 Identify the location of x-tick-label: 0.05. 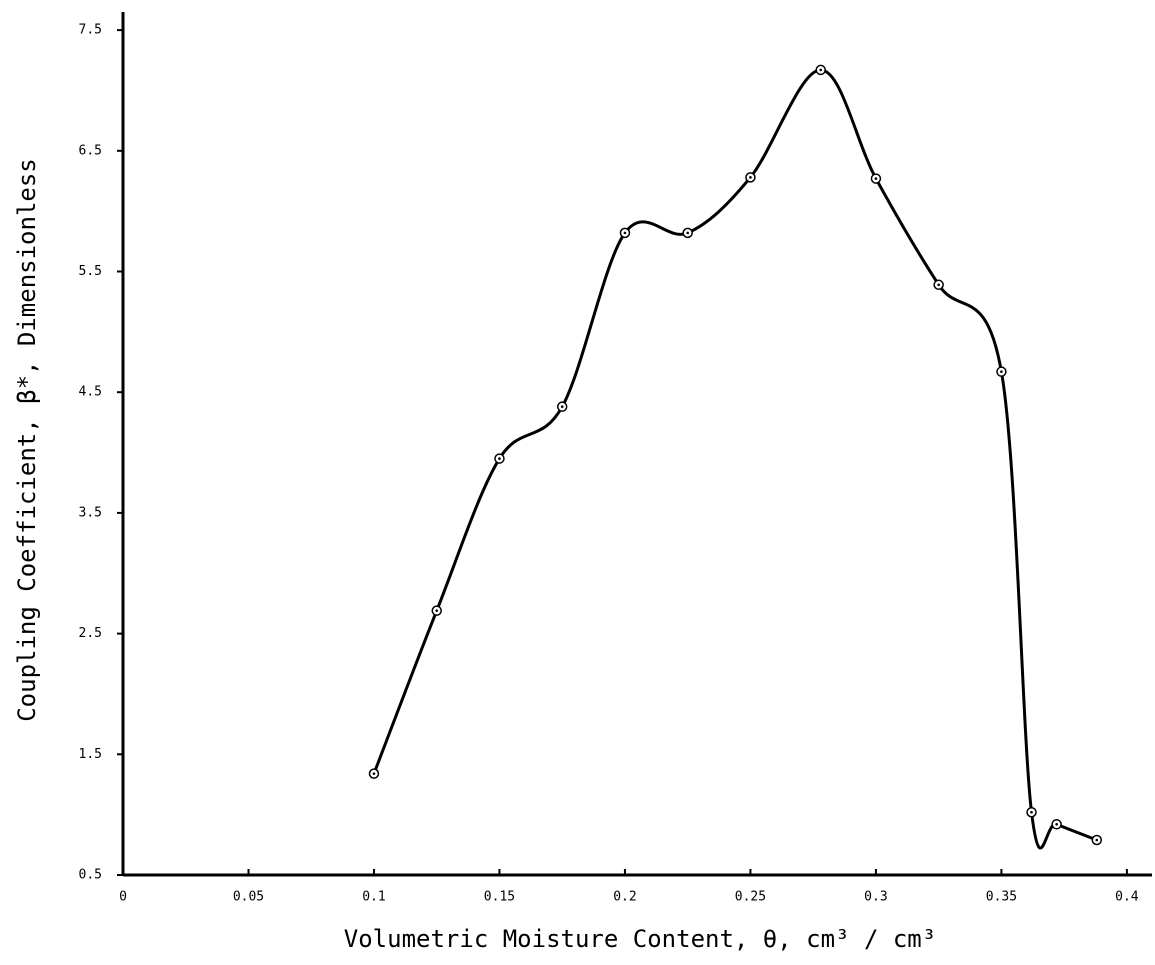
(248, 897).